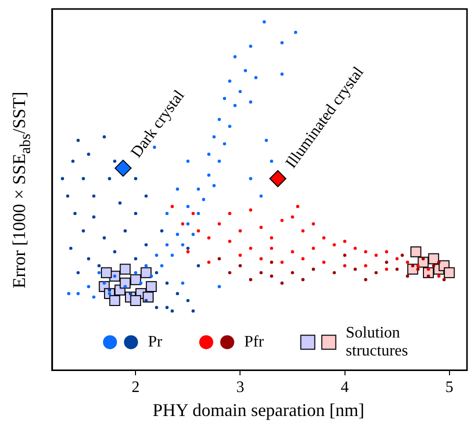  Describe the element at coordinates (155, 341) in the screenshot. I see `legend-label: Pr` at that location.